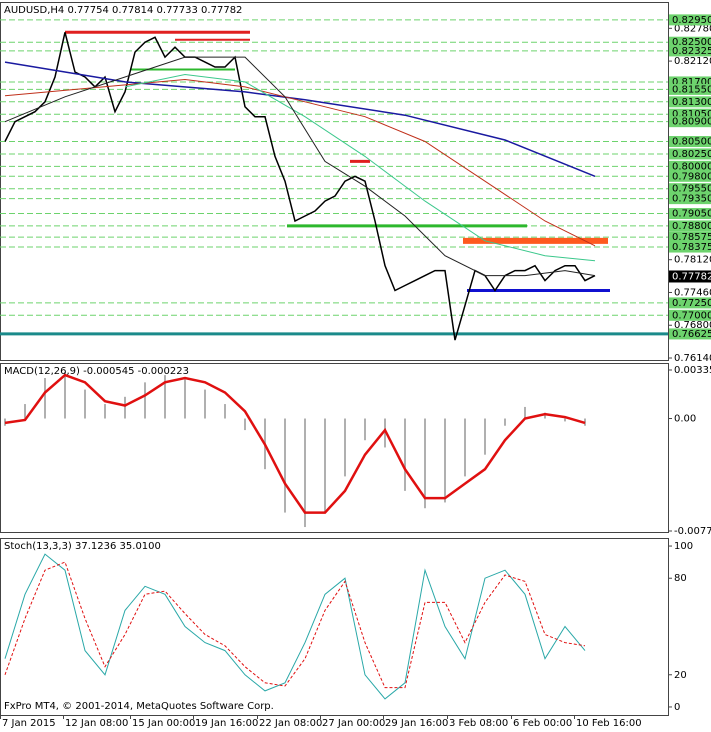 Image resolution: width=711 pixels, height=732 pixels. I want to click on y-tick-label: 0, so click(677, 707).